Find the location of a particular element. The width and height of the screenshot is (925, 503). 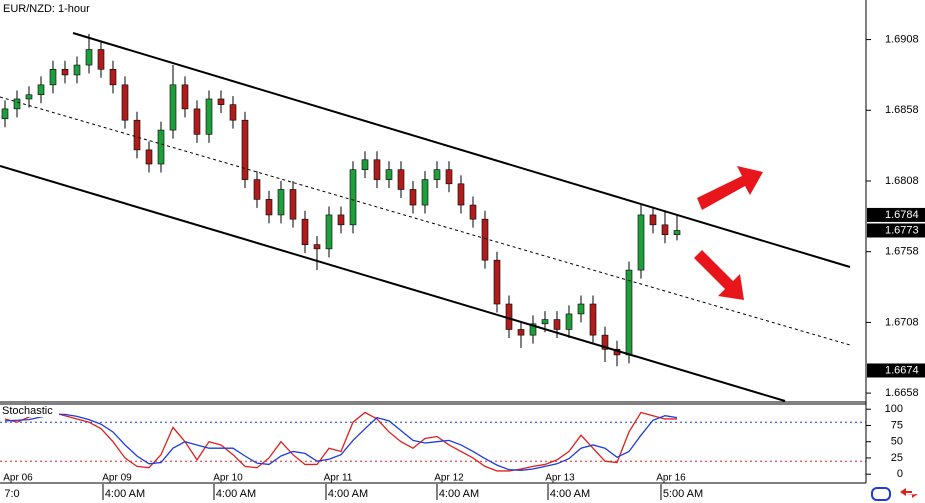

y-tick-label: 1.6908 is located at coordinates (902, 39).